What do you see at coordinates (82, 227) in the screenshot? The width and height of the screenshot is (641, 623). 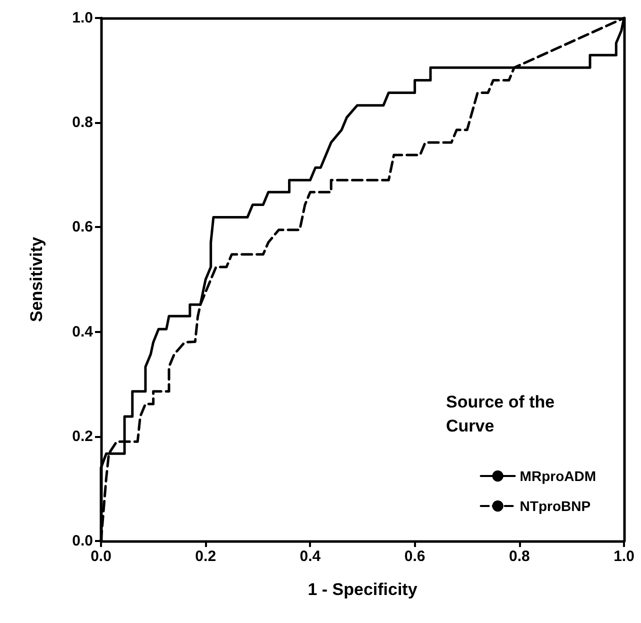 I see `y-tick-label: 0.6` at bounding box center [82, 227].